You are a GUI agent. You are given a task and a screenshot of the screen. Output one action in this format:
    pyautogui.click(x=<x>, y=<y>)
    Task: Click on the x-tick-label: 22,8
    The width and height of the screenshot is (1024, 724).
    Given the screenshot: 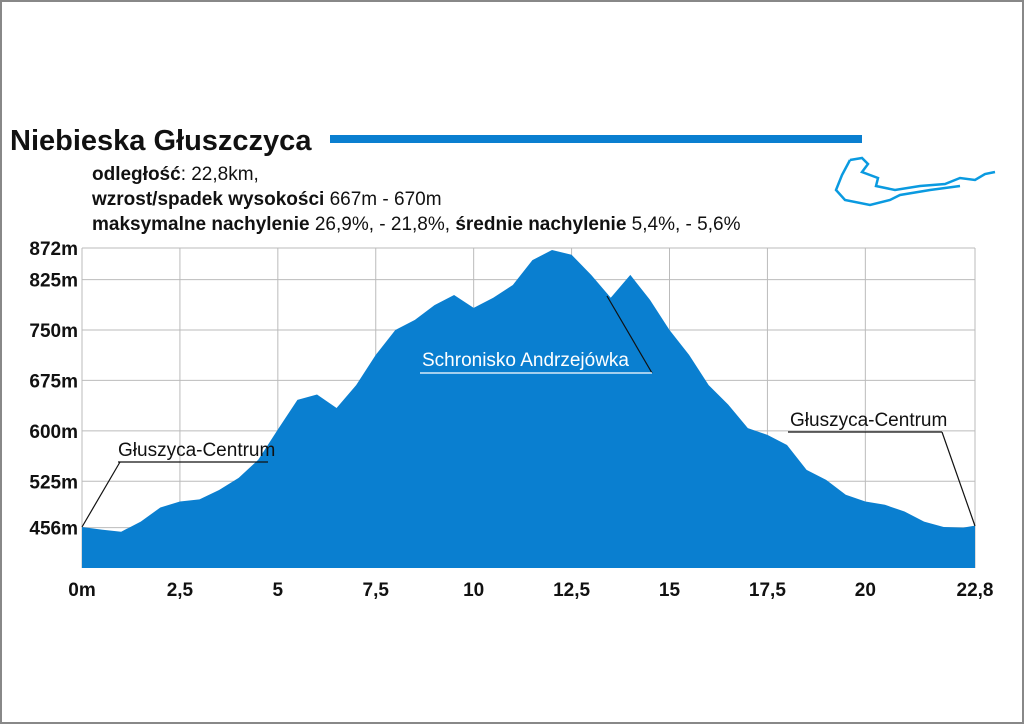 What is the action you would take?
    pyautogui.click(x=975, y=590)
    